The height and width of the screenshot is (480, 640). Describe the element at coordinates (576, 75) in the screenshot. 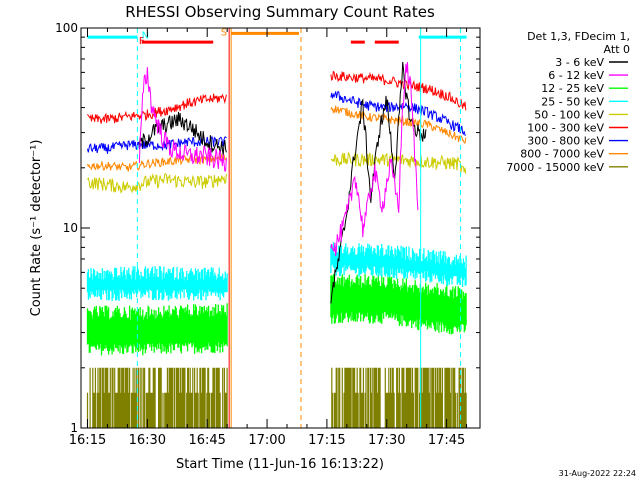

I see `legend-label-1: 6 - 12 keV` at that location.